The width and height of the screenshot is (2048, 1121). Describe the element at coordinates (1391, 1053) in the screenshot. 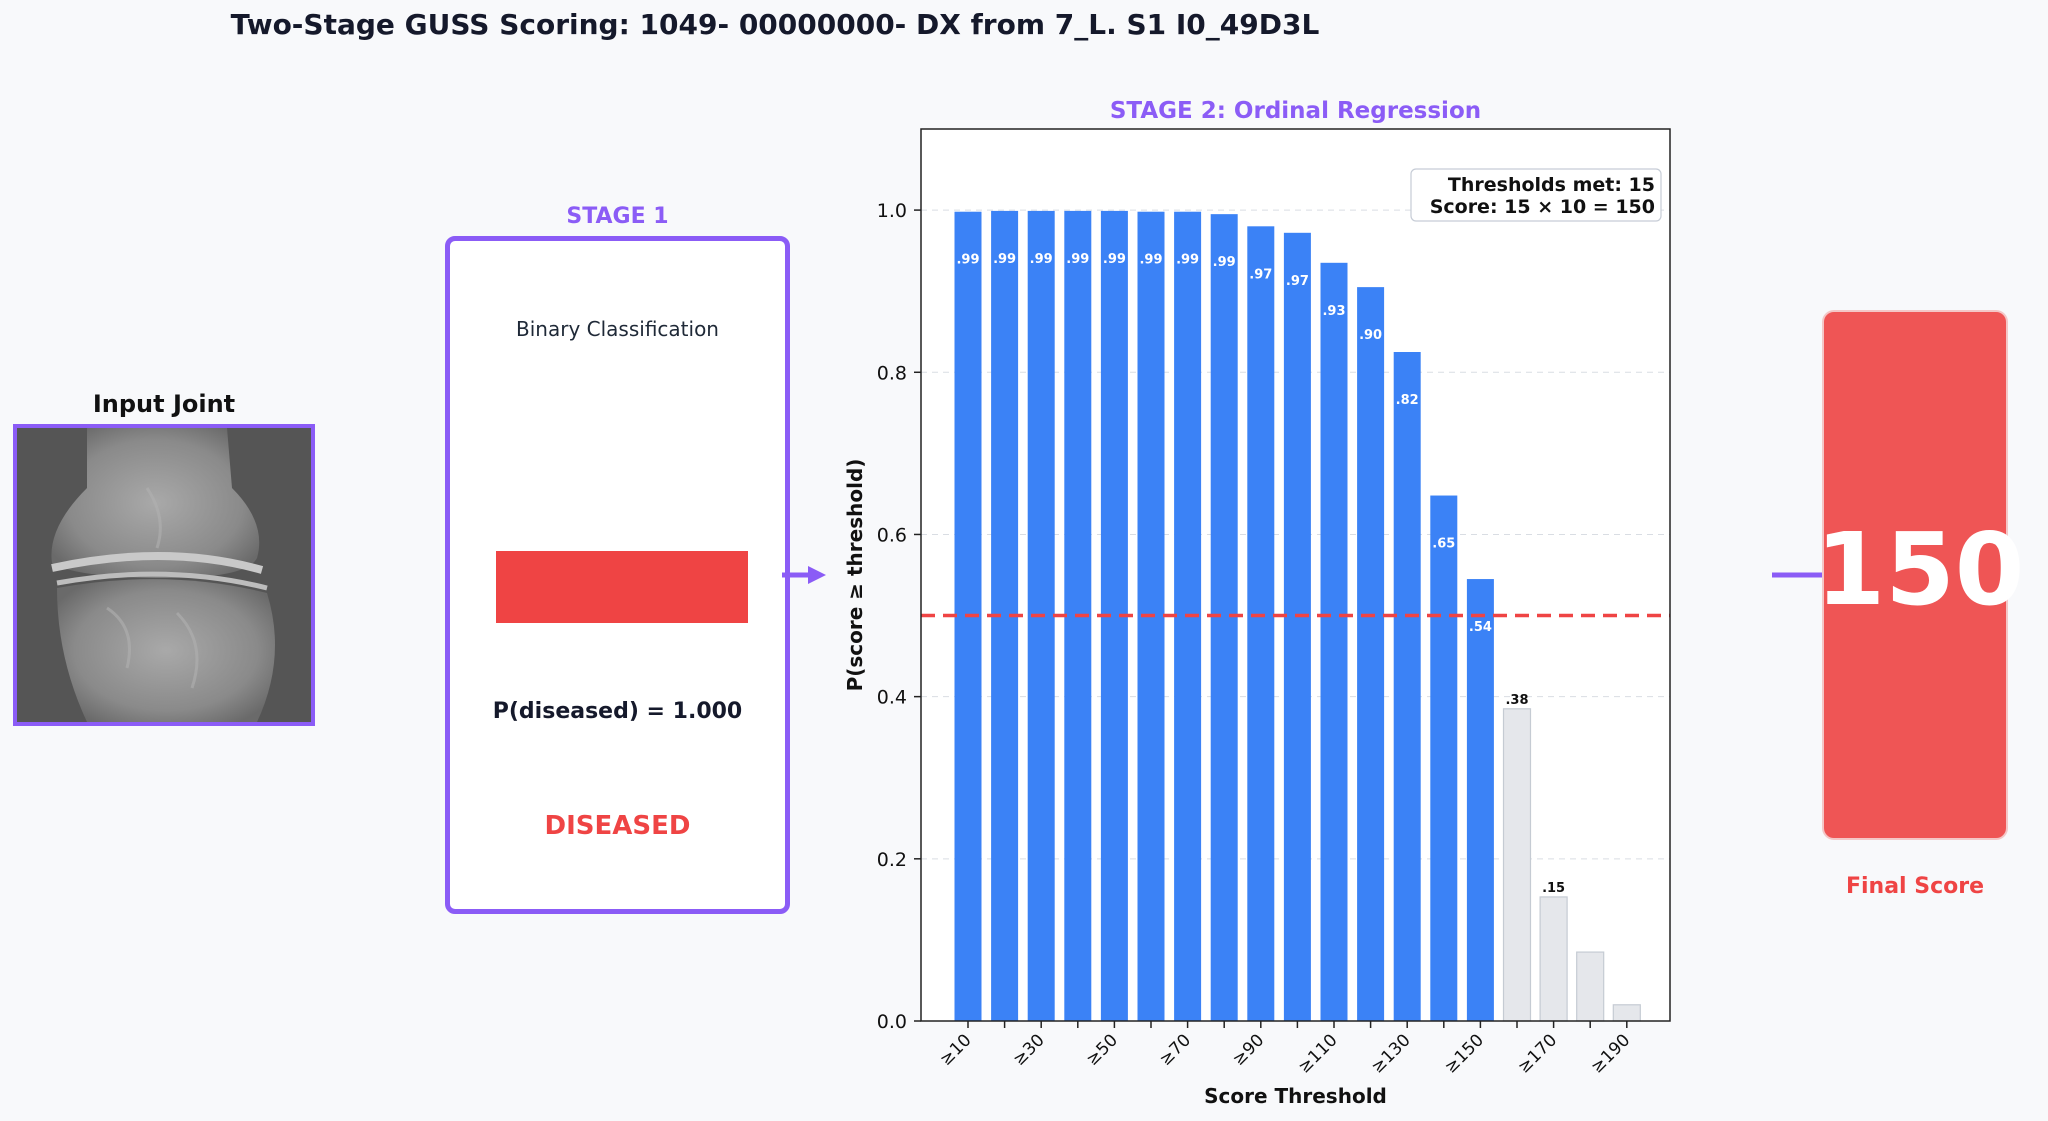

I see `x-tick-label: ≥130` at that location.